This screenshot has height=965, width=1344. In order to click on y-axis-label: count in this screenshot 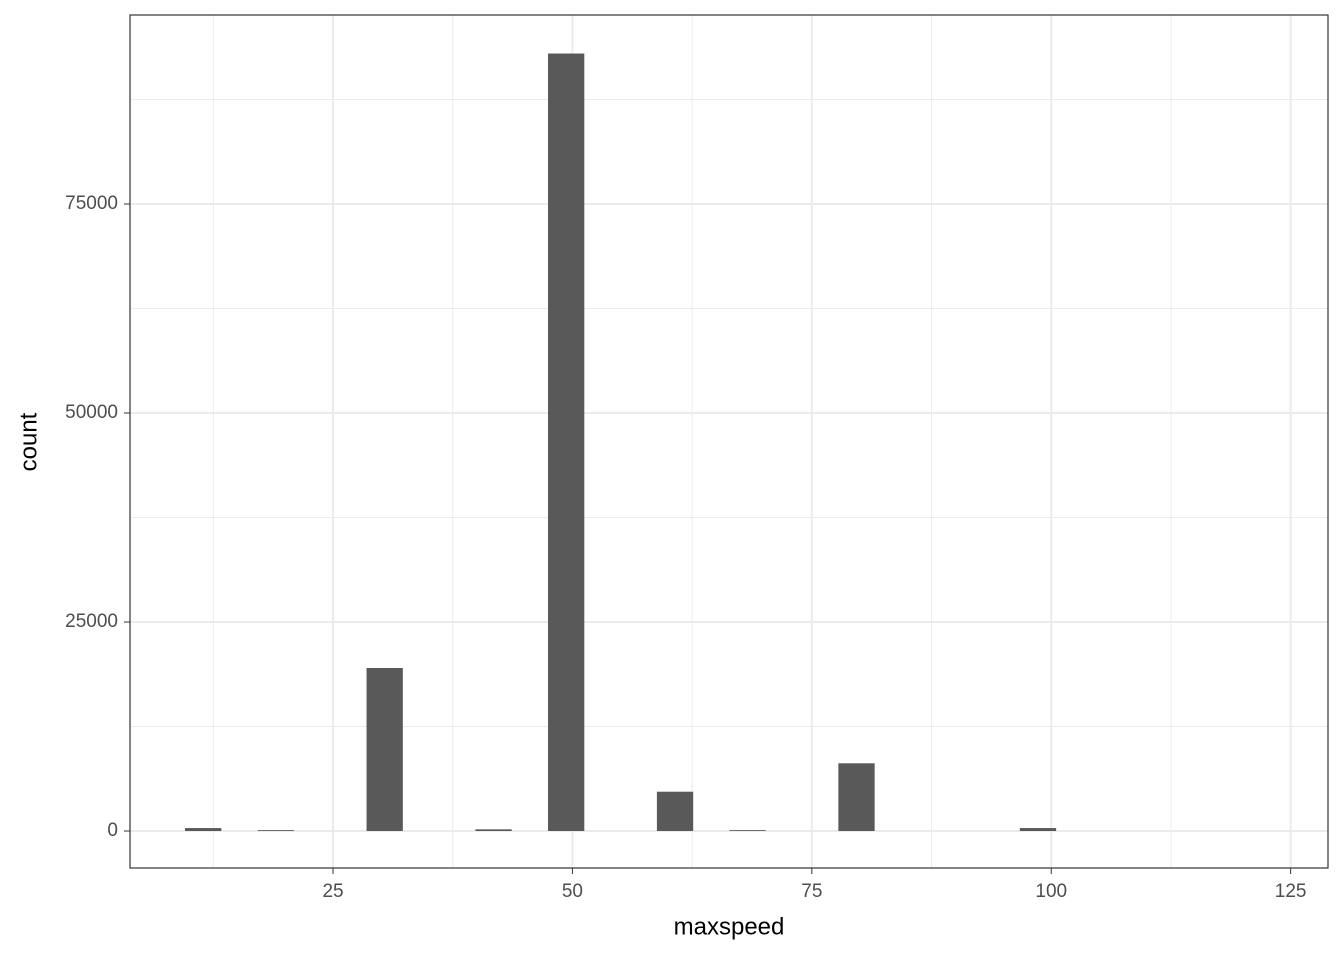, I will do `click(28, 441)`.